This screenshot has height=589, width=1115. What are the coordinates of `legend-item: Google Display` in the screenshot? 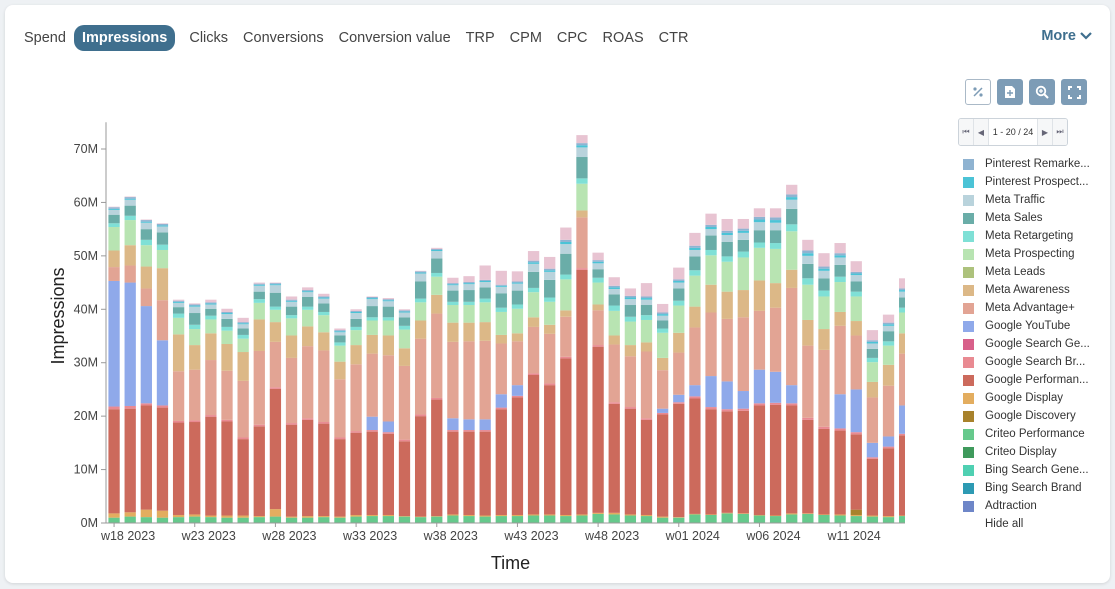 It's located at (1026, 398).